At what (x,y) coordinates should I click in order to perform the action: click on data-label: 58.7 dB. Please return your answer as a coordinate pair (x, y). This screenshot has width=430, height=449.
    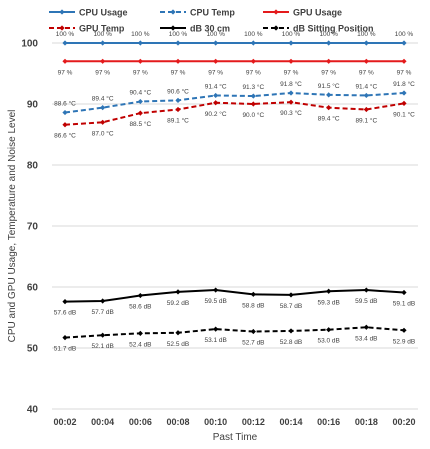
    Looking at the image, I should click on (291, 306).